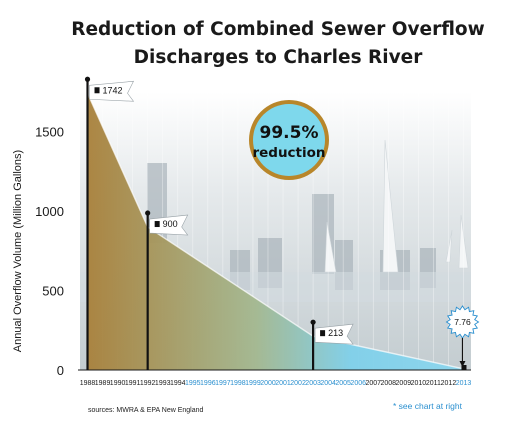 This screenshot has width=508, height=428. Describe the element at coordinates (118, 383) in the screenshot. I see `x-tick-label: 1990` at that location.